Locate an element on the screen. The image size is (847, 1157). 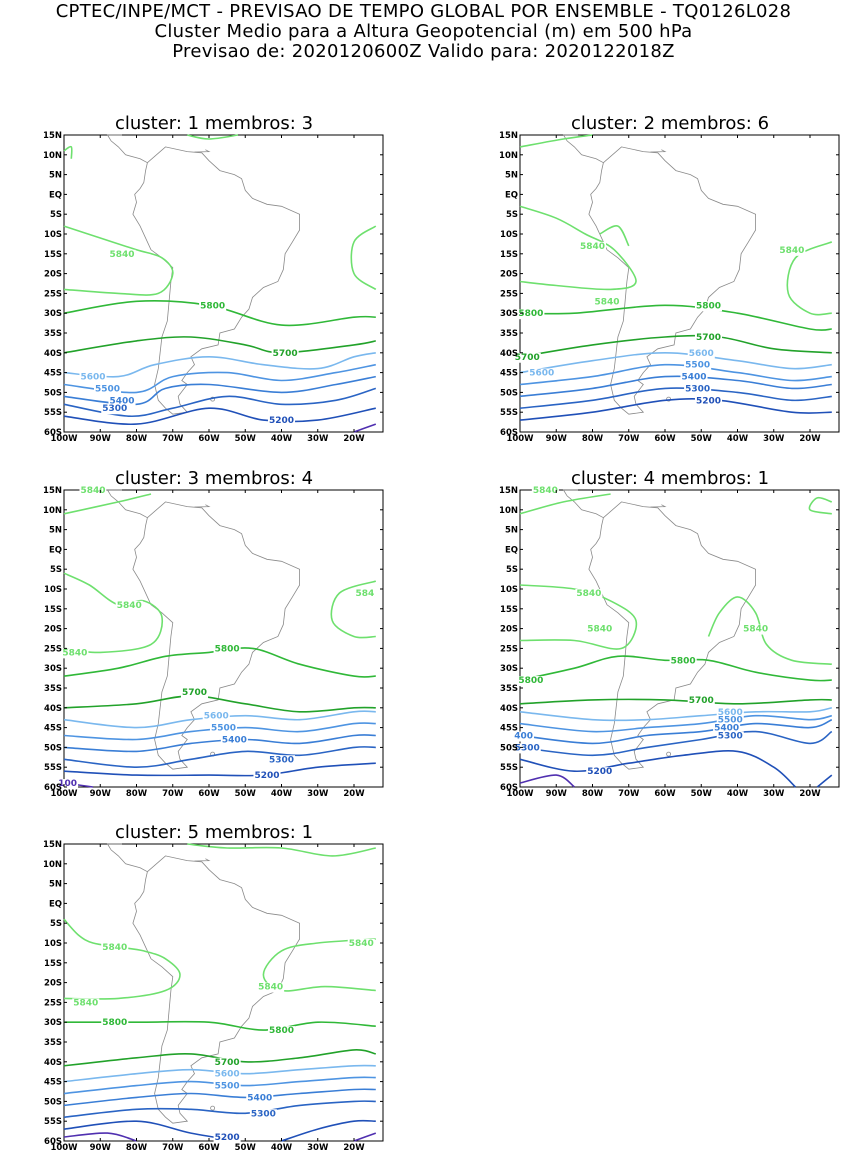
lon-label: 80W is located at coordinates (593, 794).